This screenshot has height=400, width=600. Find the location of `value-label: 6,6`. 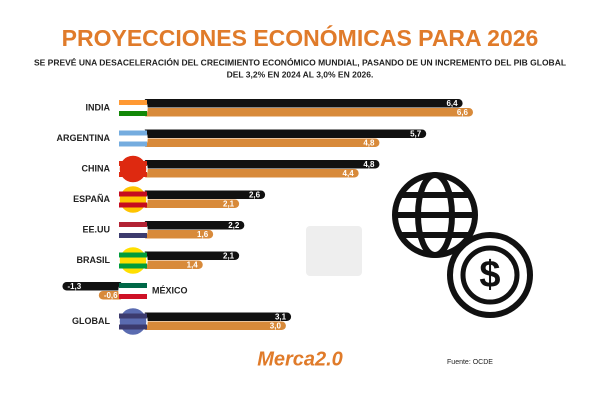

value-label: 6,6 is located at coordinates (463, 112).